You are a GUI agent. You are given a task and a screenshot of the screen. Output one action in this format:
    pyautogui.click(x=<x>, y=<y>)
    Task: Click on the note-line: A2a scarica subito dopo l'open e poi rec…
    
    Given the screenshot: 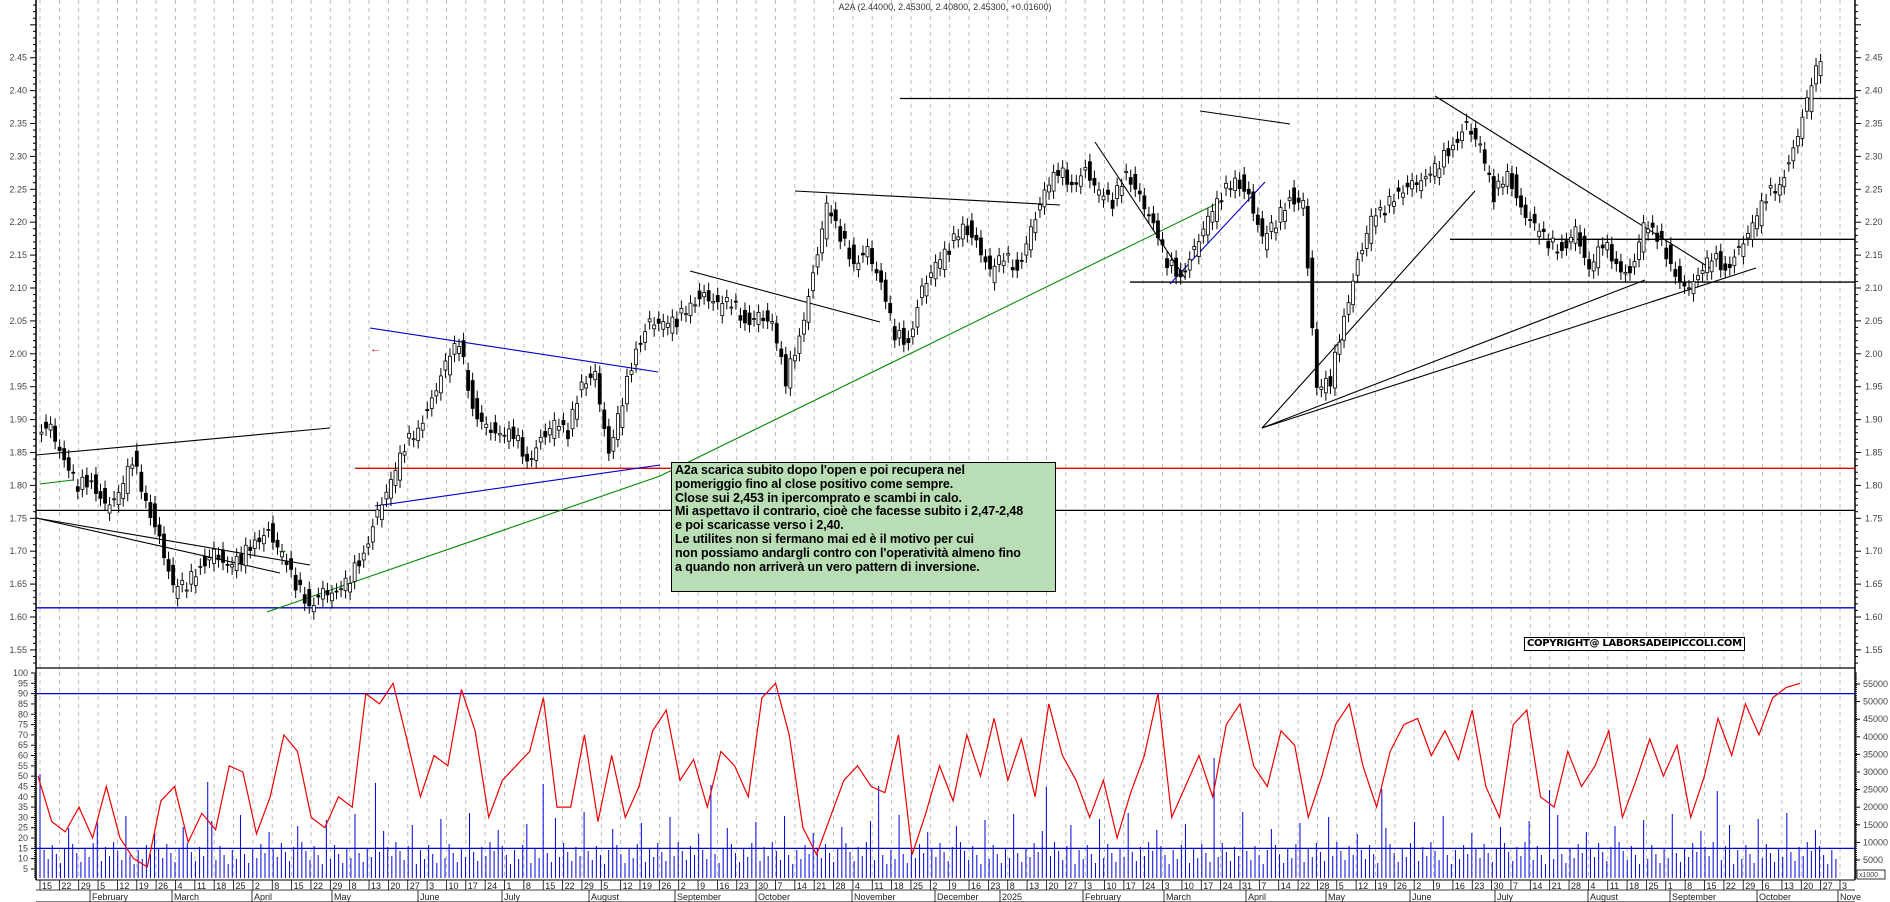 What is the action you would take?
    pyautogui.click(x=820, y=470)
    